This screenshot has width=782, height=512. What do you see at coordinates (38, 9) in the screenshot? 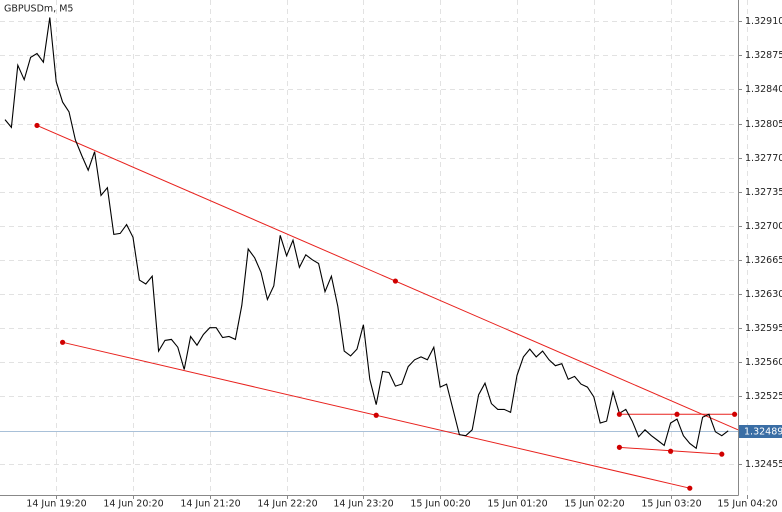
I see `chart-title: GBPUSDm, M5` at bounding box center [38, 9].